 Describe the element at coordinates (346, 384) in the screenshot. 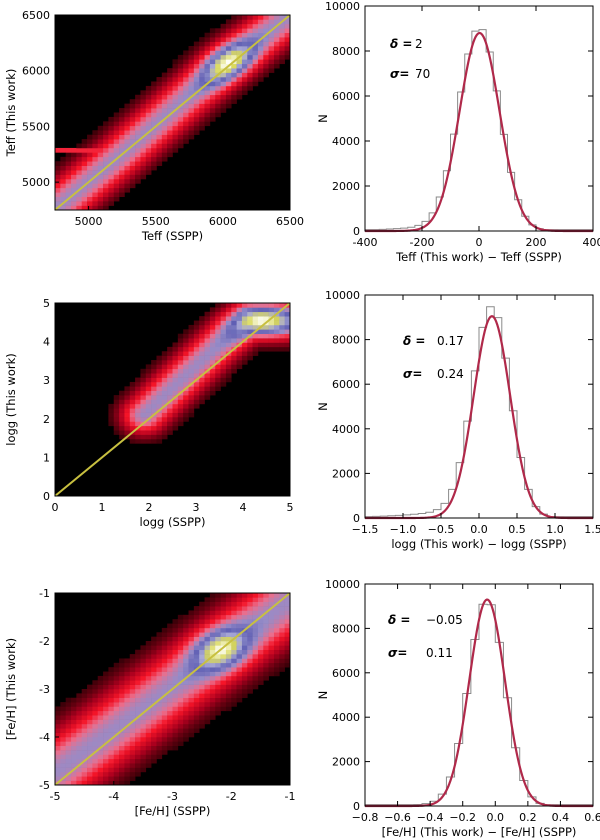

I see `y-tick-label: 6000` at that location.